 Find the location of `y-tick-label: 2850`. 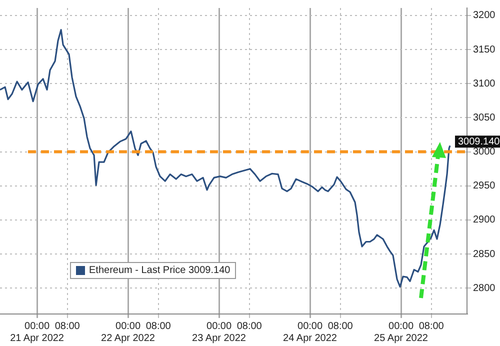

y-tick-label: 2850 is located at coordinates (484, 254).